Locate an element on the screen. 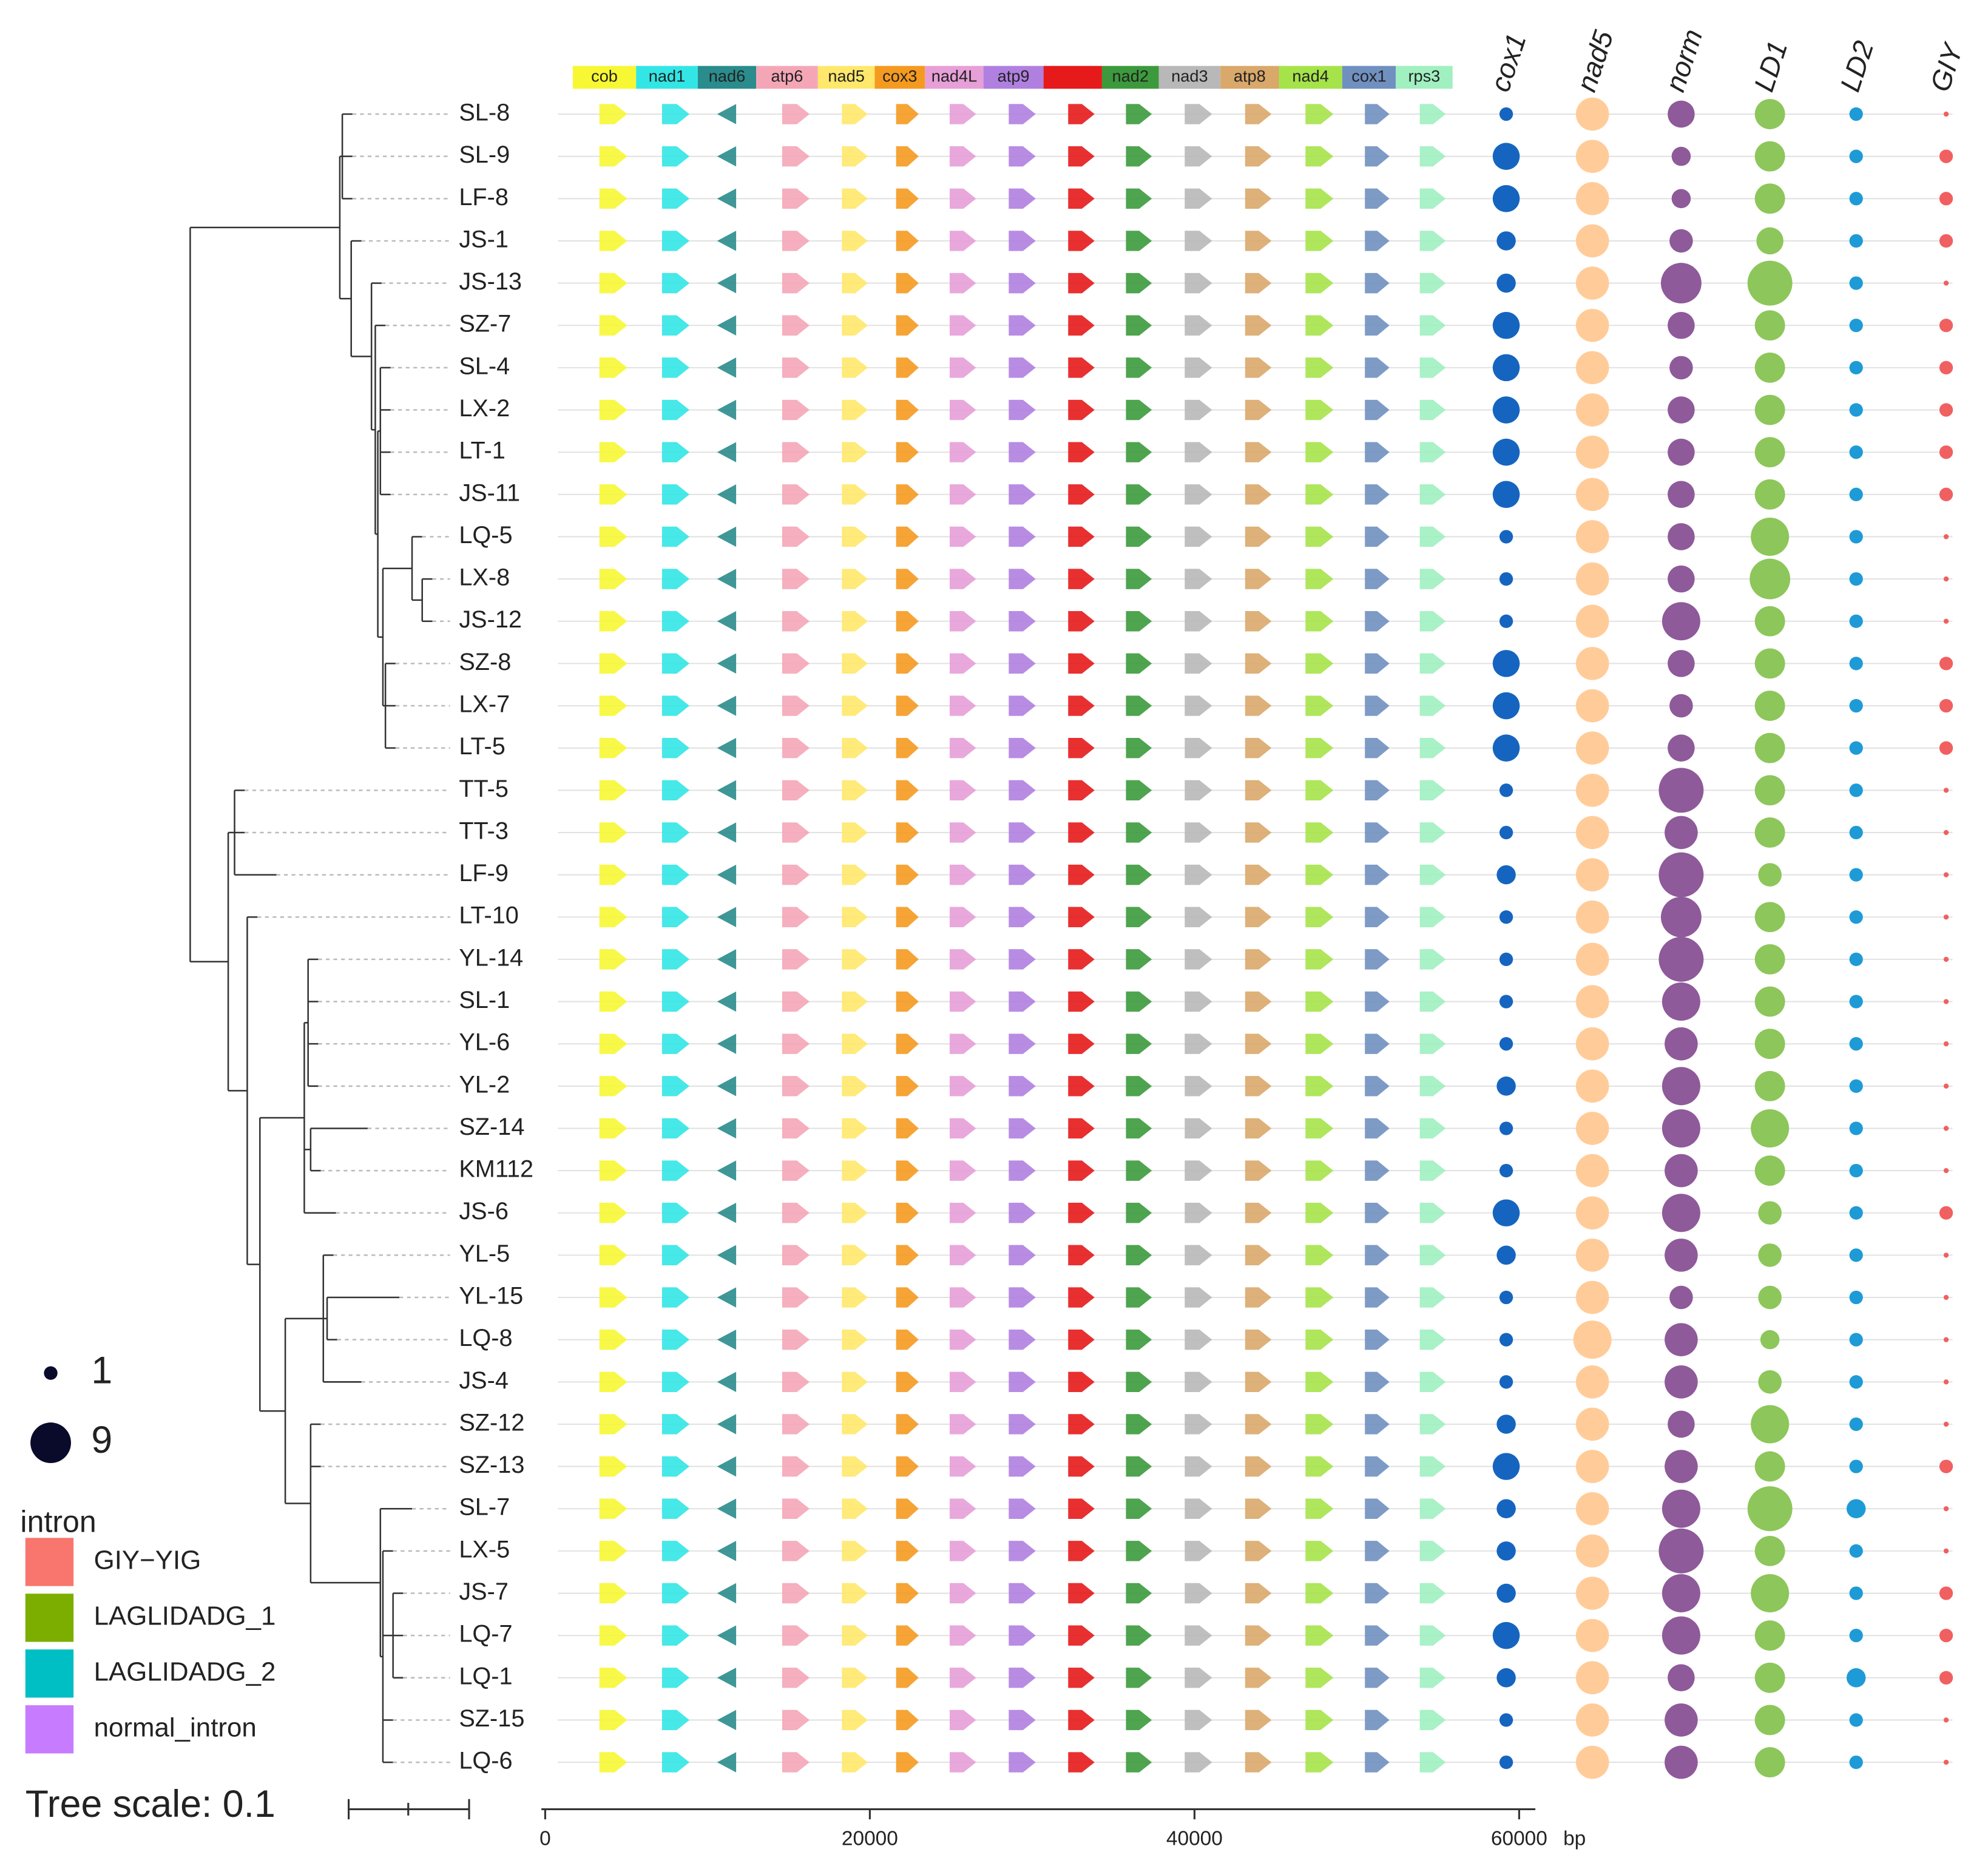 The image size is (1988, 1866). size-legend-dot is located at coordinates (51, 1443).